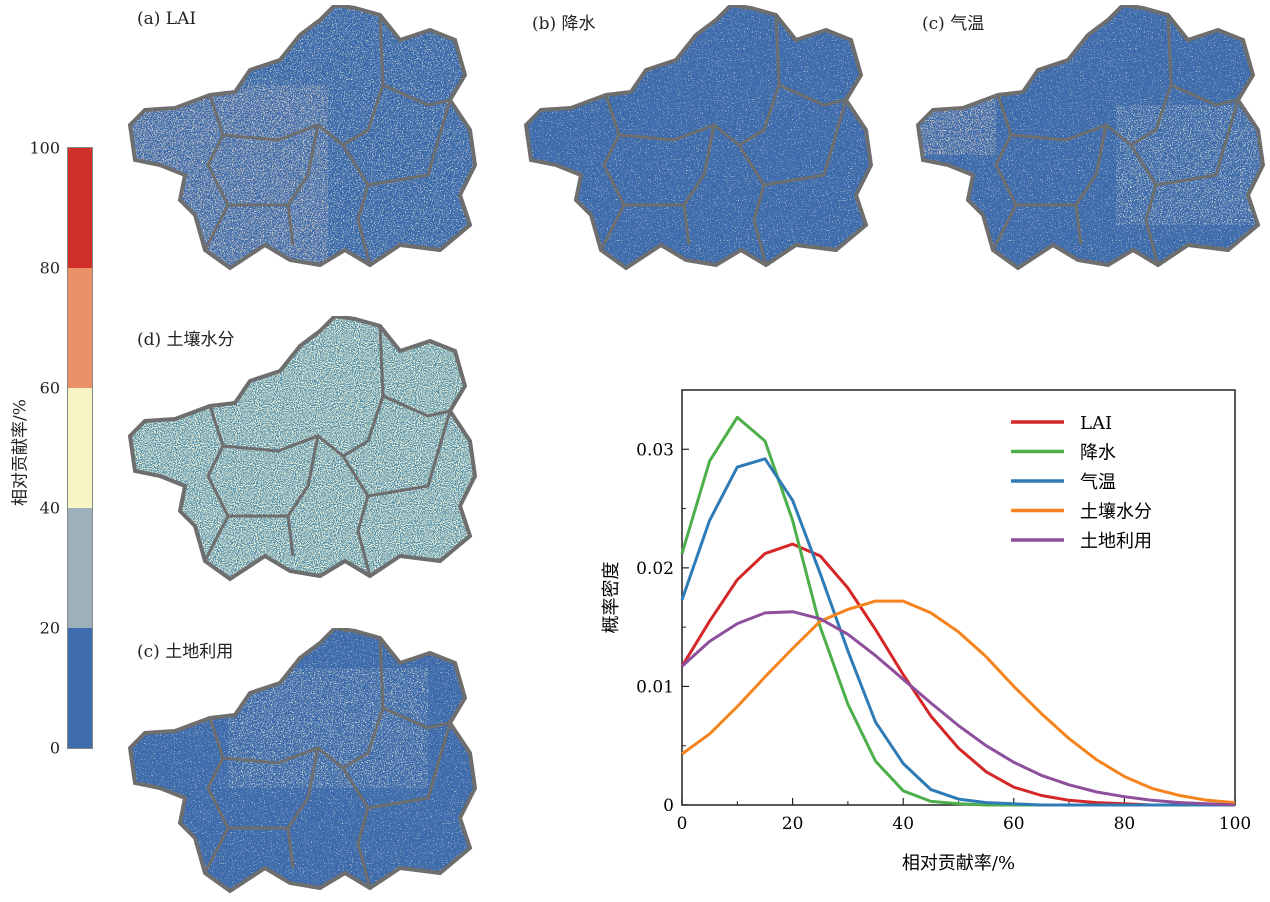  I want to click on x-tick-label: 100, so click(1235, 824).